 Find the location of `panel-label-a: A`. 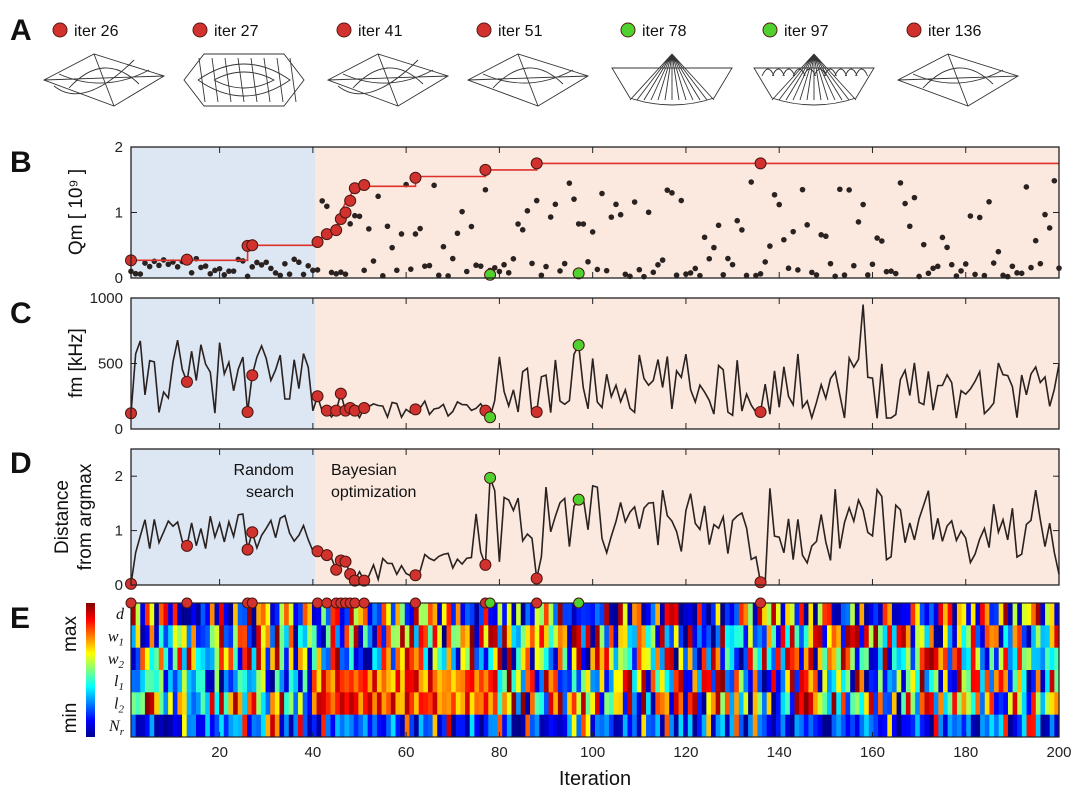

panel-label-a: A is located at coordinates (21, 30).